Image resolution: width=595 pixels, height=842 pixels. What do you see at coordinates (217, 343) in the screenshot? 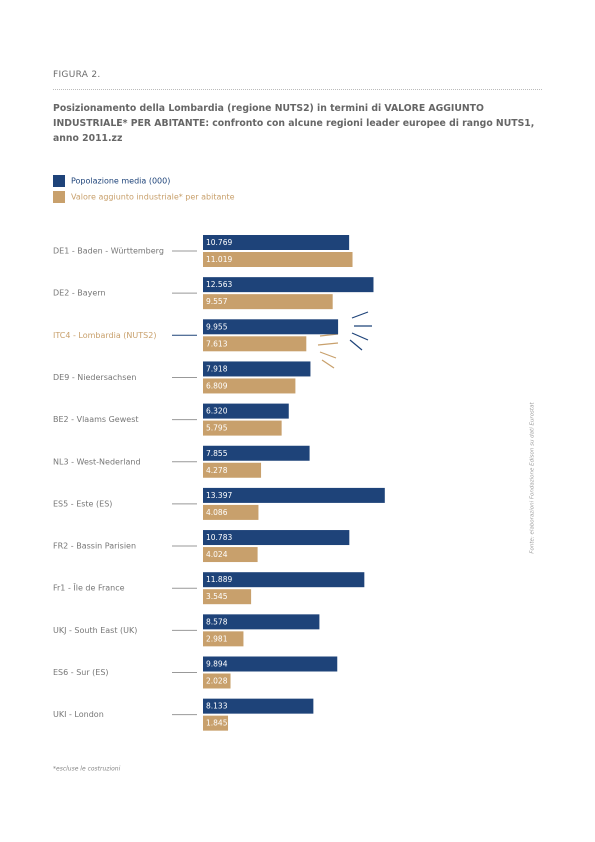
I see `value-label: 7.613` at bounding box center [217, 343].